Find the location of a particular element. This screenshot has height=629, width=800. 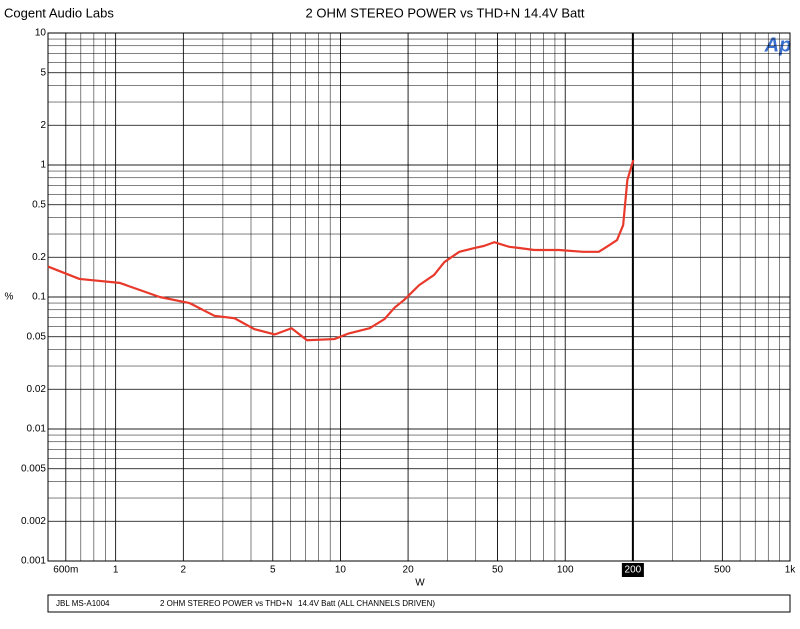

y-tick-label: 0.2 is located at coordinates (39, 257).